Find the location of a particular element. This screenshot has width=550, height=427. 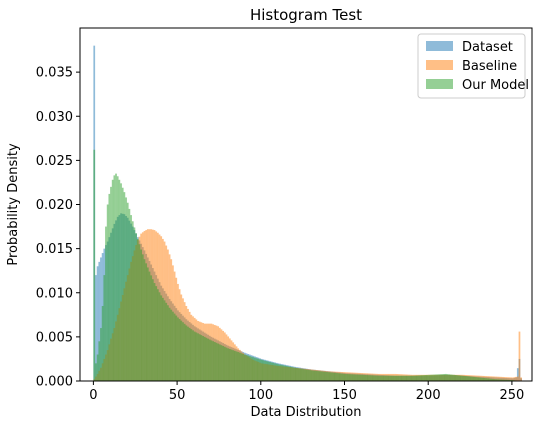

y-tick-label: 0.035 is located at coordinates (54, 73).